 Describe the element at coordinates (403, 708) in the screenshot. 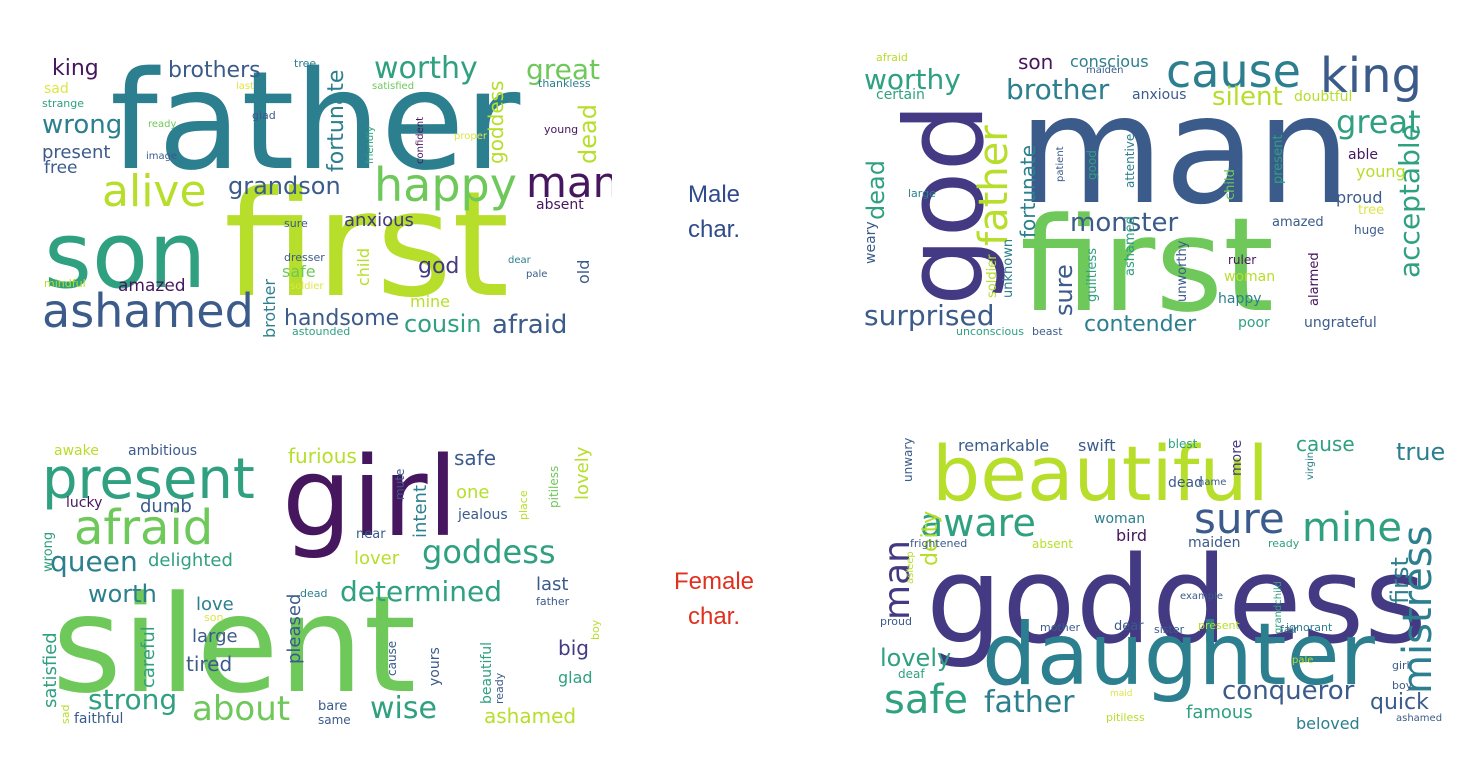

I see `word: wise` at that location.